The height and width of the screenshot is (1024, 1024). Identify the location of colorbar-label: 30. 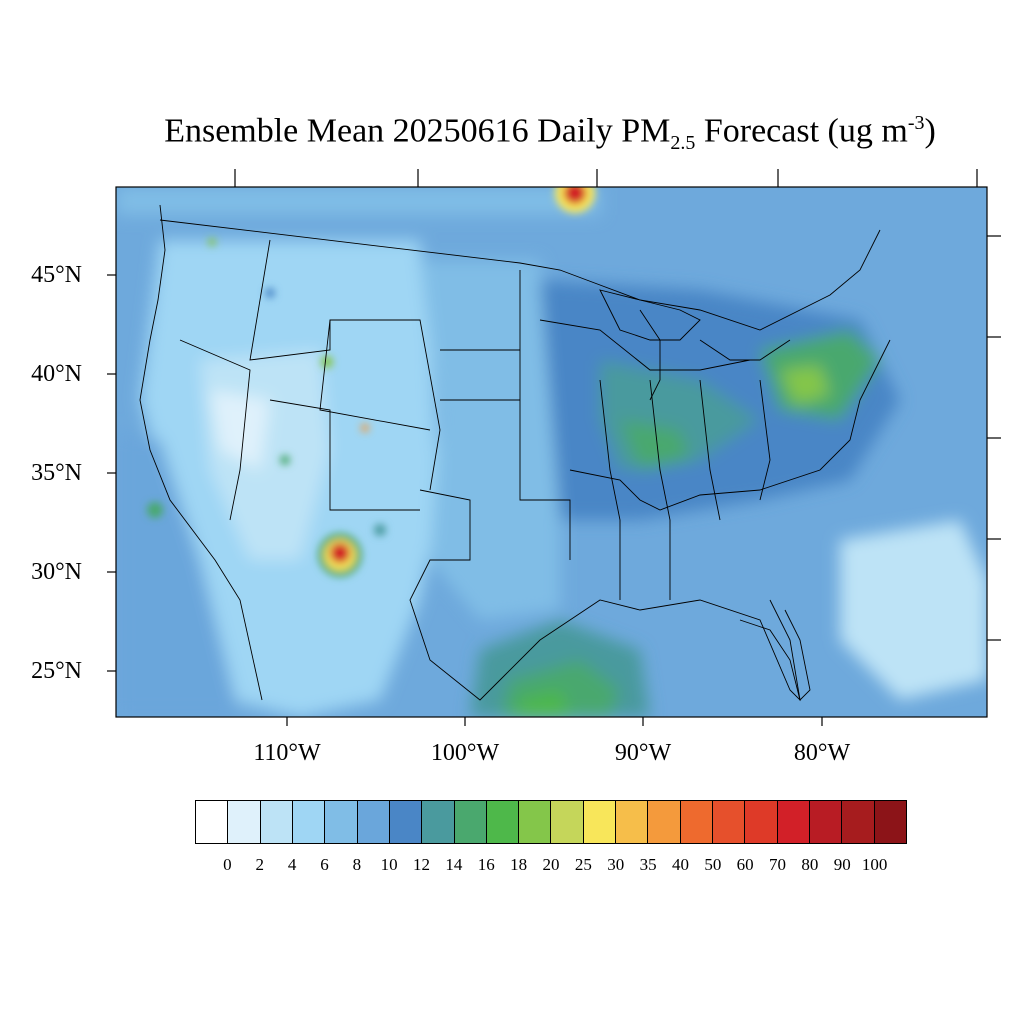
(616, 864).